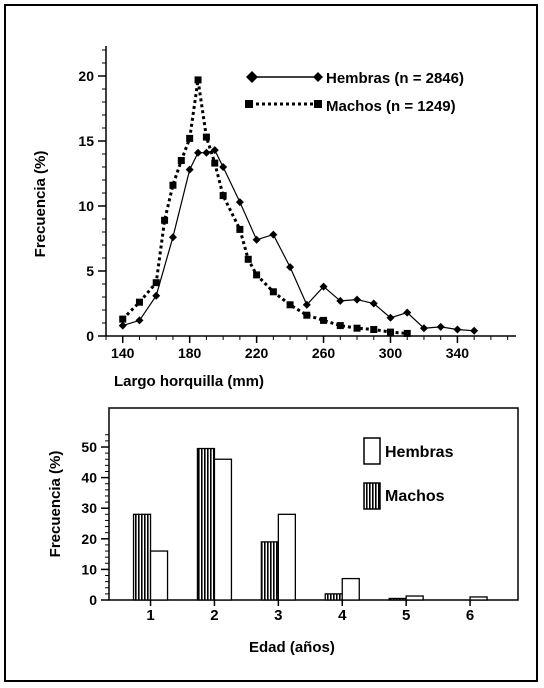  I want to click on legend-hembras-label: Hembras (n = 2846), so click(395, 78).